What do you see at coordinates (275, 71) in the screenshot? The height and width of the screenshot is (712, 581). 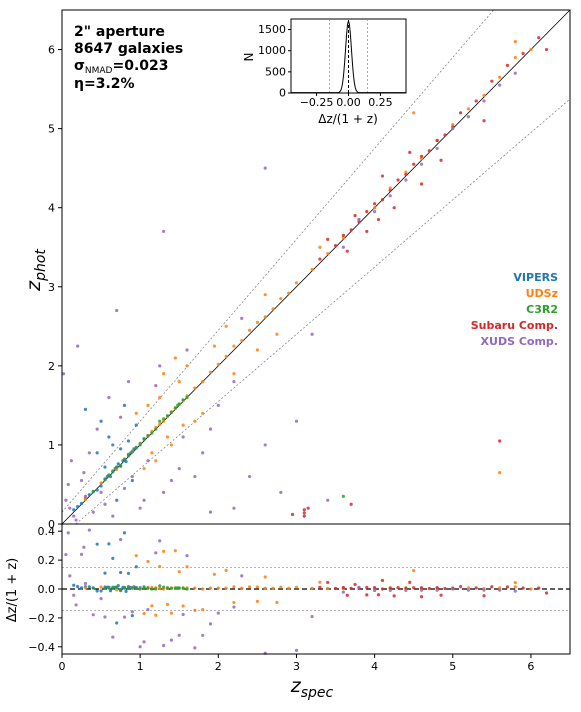 I see `inset-y-tick-label: 500` at bounding box center [275, 71].